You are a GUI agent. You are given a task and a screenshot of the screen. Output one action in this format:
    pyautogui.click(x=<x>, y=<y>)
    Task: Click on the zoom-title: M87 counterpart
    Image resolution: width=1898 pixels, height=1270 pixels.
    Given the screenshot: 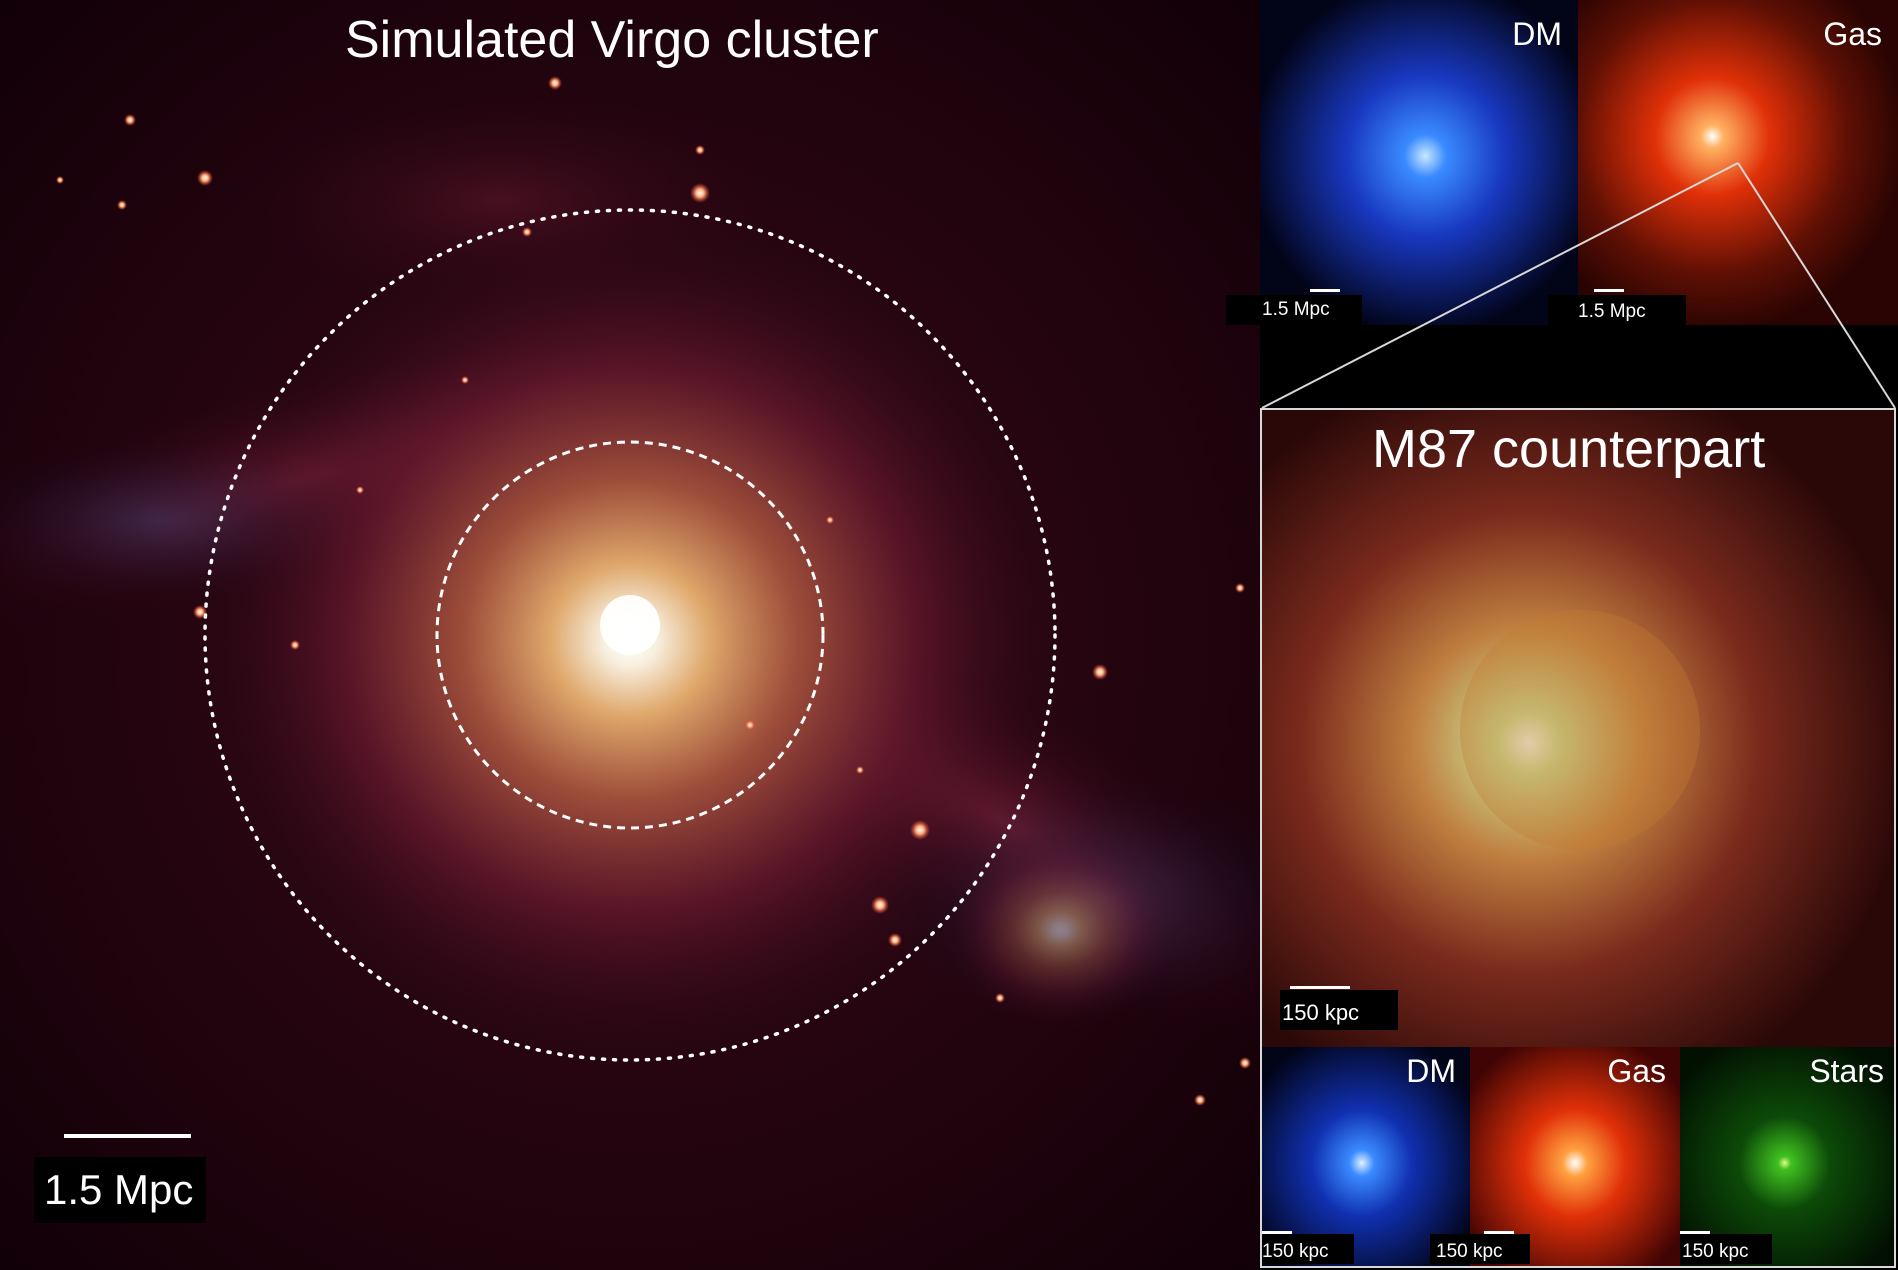 What is the action you would take?
    pyautogui.click(x=1569, y=449)
    